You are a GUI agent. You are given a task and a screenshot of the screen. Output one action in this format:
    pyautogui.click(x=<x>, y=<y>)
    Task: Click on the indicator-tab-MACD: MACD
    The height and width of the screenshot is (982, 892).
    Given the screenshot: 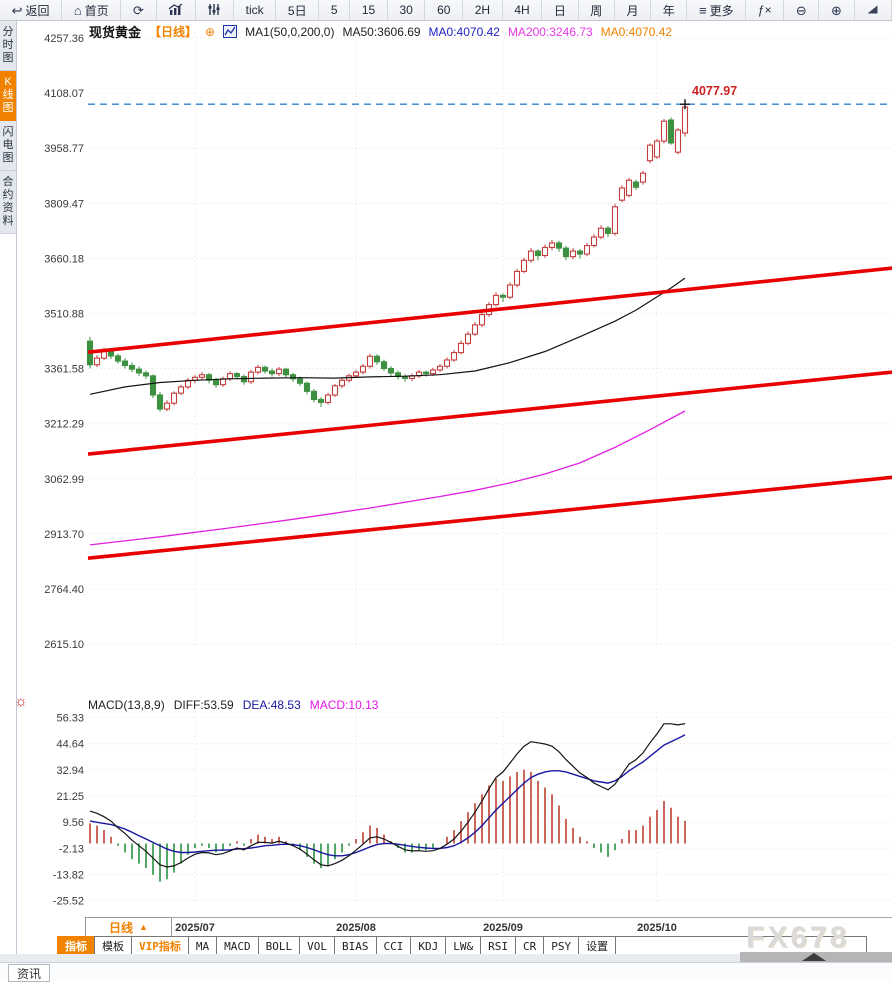 What is the action you would take?
    pyautogui.click(x=237, y=946)
    